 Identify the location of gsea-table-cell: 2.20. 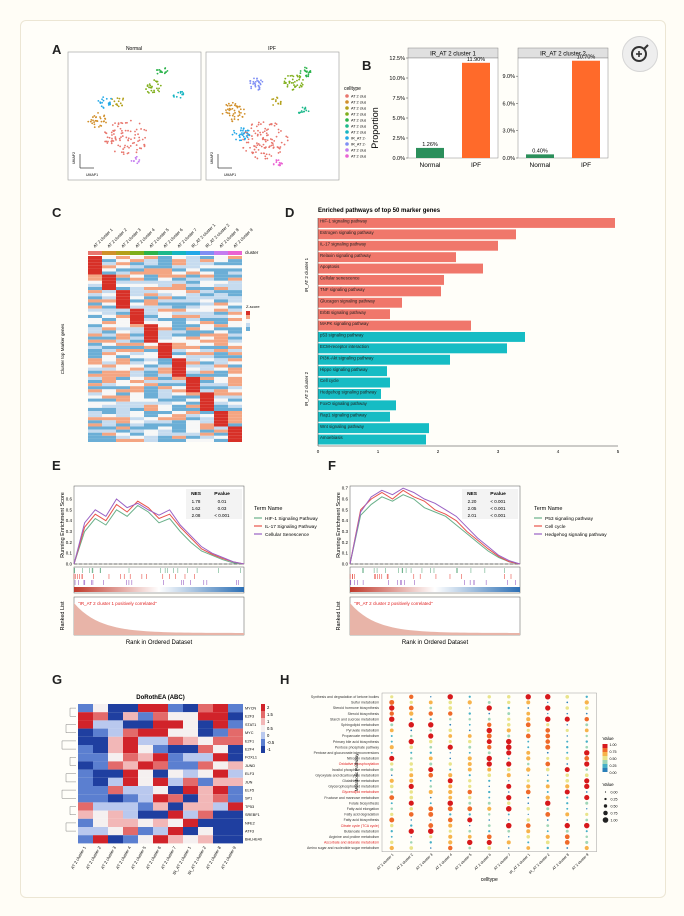
(472, 501).